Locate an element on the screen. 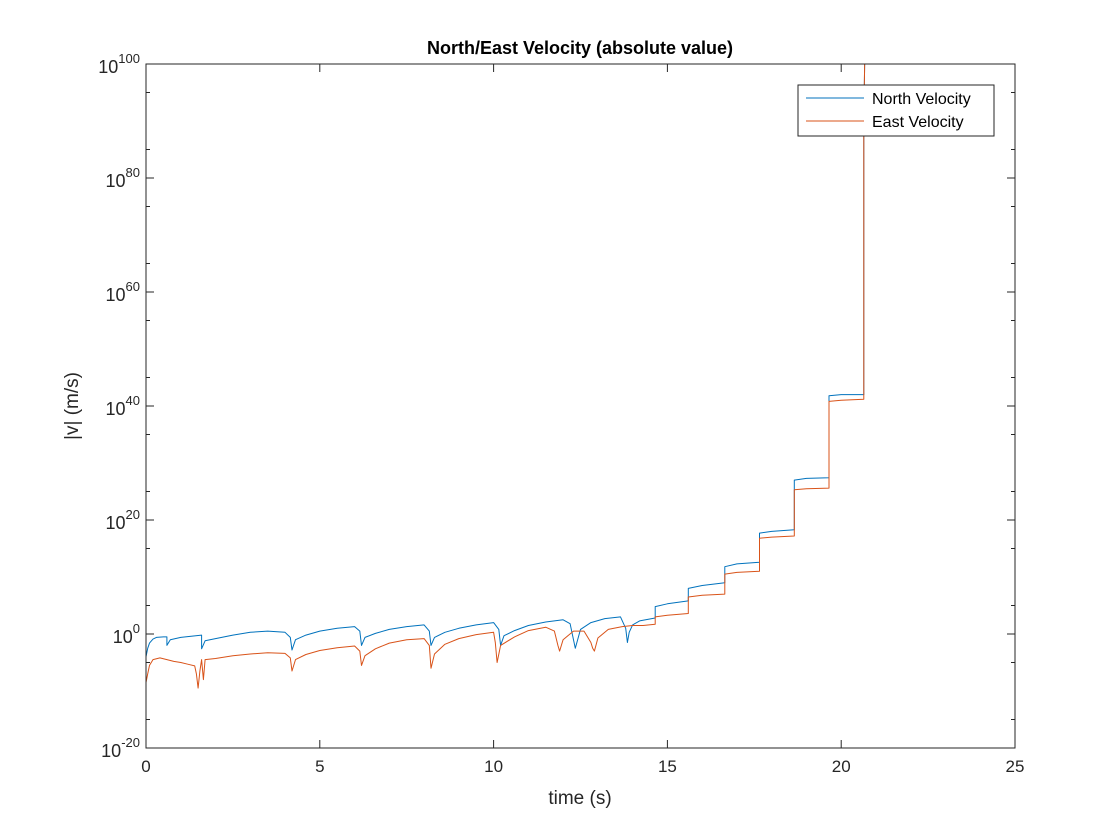  y-tick-label: 1020 is located at coordinates (123, 520).